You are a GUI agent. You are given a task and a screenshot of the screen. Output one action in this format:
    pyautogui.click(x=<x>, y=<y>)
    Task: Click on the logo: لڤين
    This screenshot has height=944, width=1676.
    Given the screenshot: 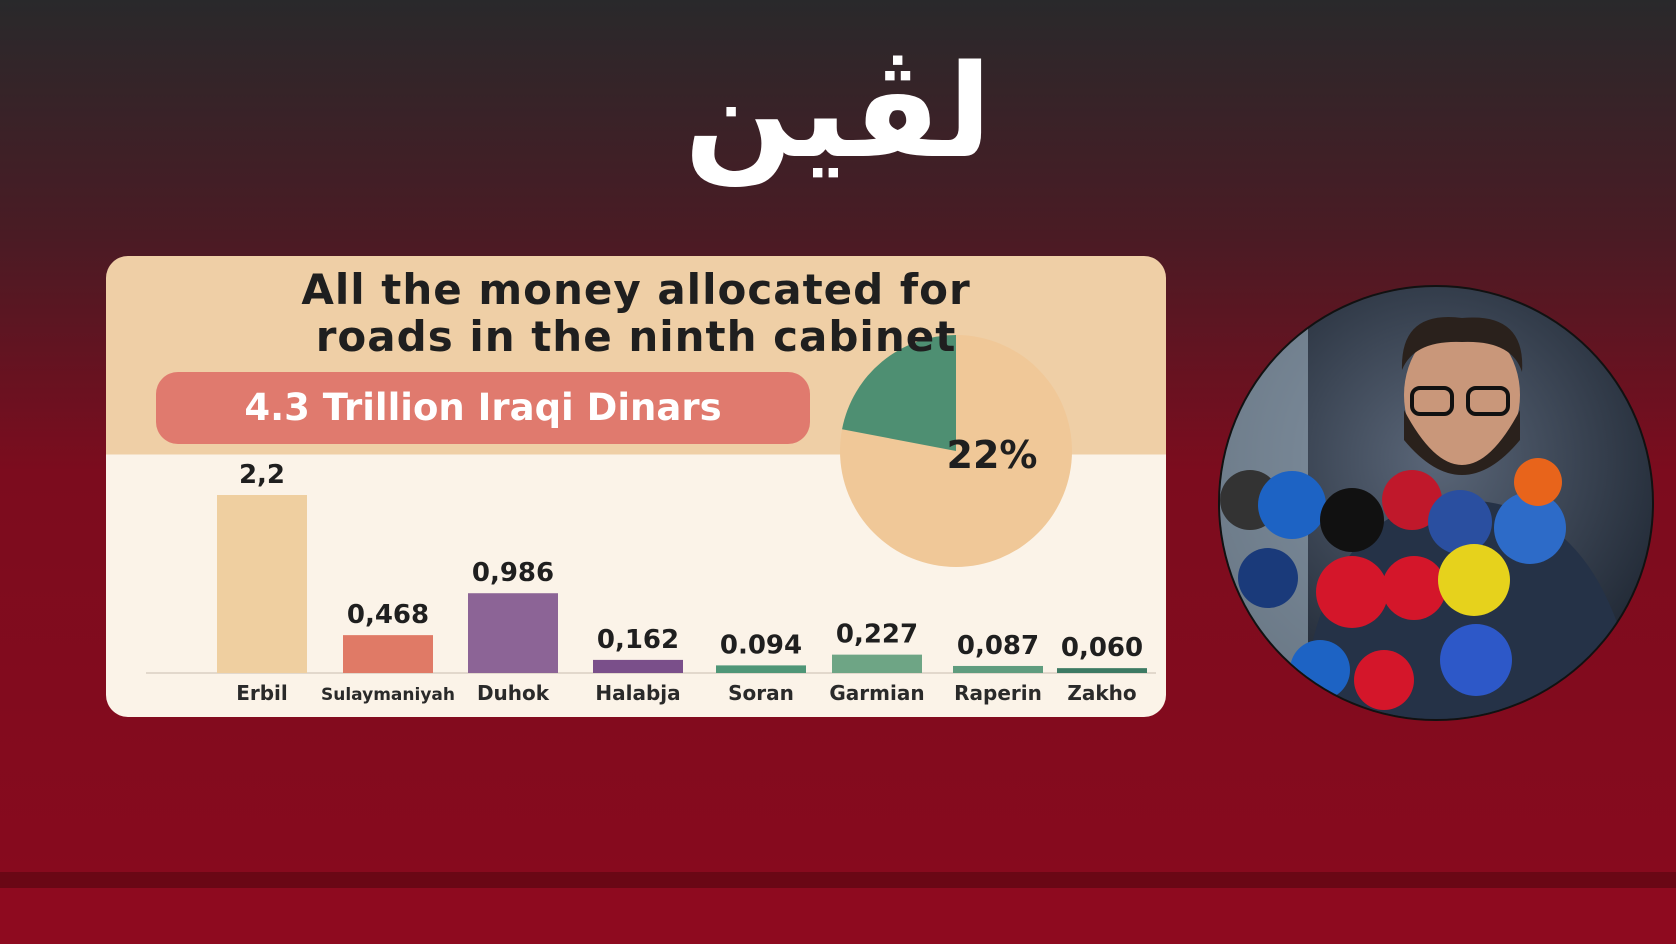 What is the action you would take?
    pyautogui.click(x=838, y=112)
    